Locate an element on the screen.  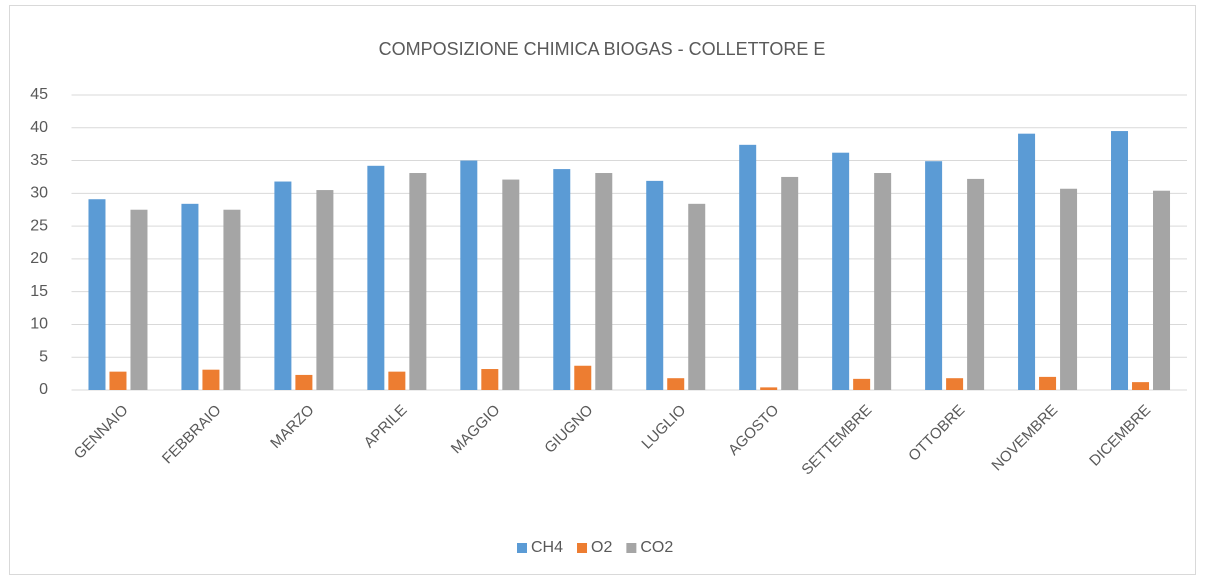
y-tick-label: 40 is located at coordinates (39, 127).